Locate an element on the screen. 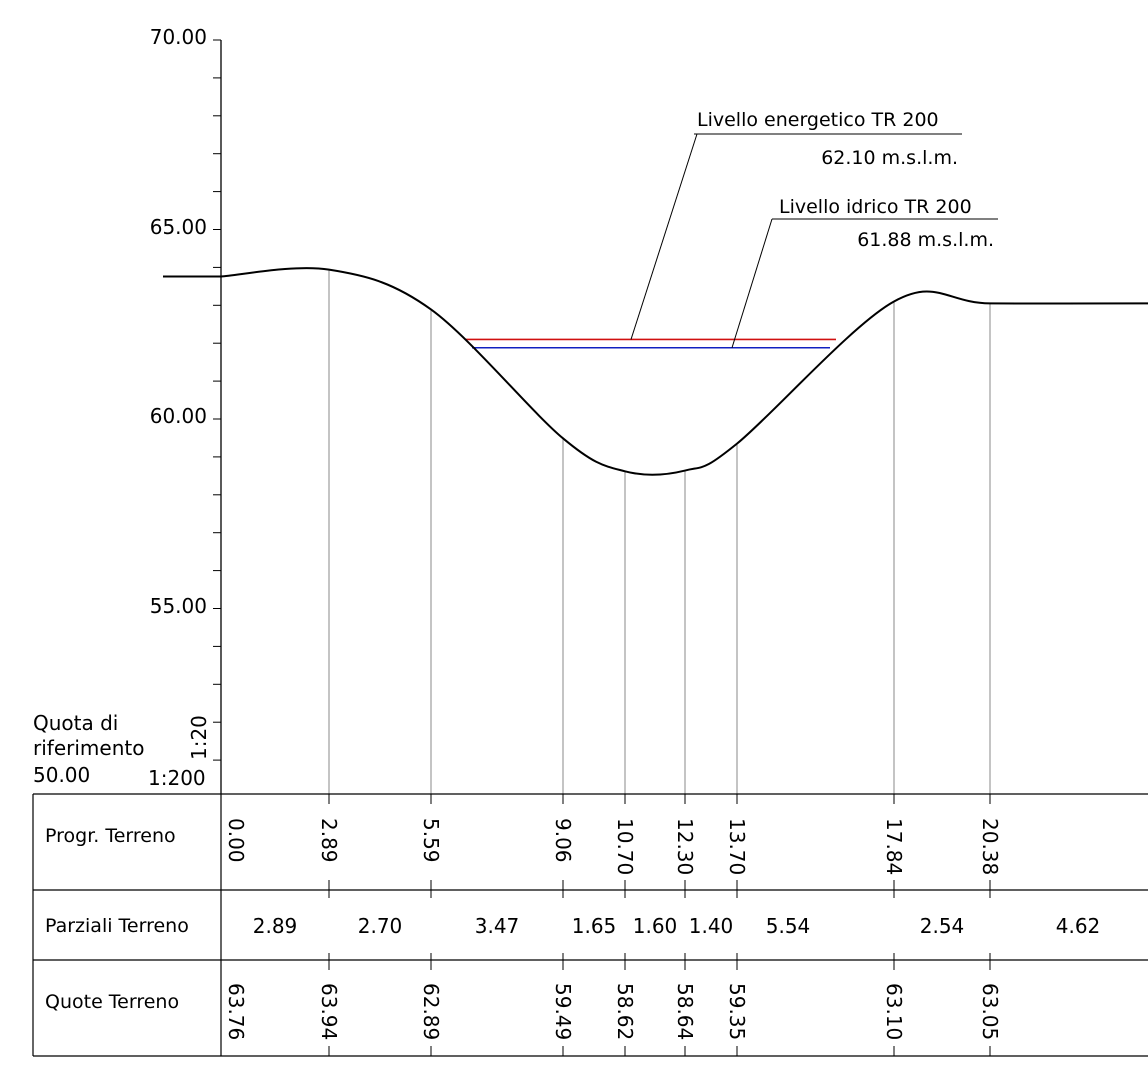 The height and width of the screenshot is (1087, 1148). parziali-value: 1.65 is located at coordinates (594, 926).